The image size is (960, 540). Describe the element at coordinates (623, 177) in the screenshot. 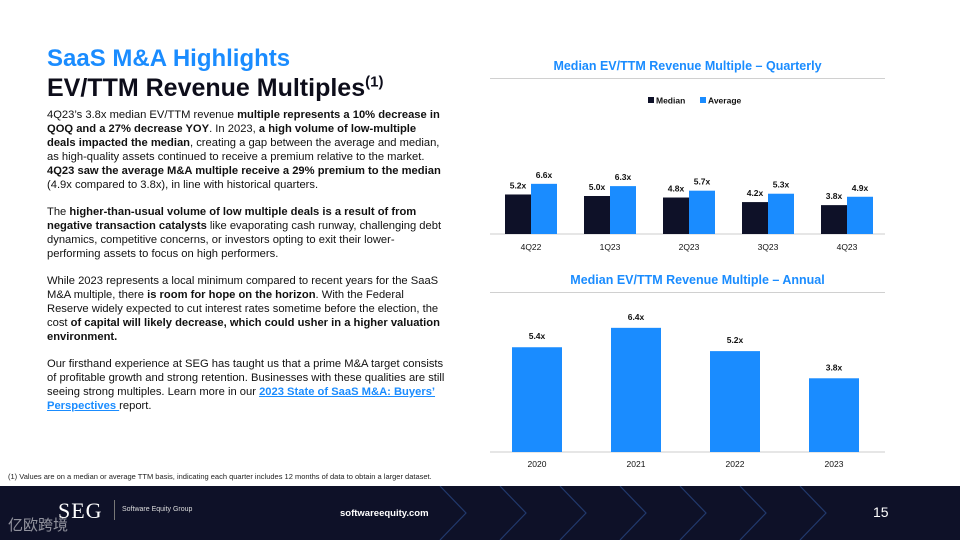

I see `data-label-average-1Q23: 6.3x` at that location.